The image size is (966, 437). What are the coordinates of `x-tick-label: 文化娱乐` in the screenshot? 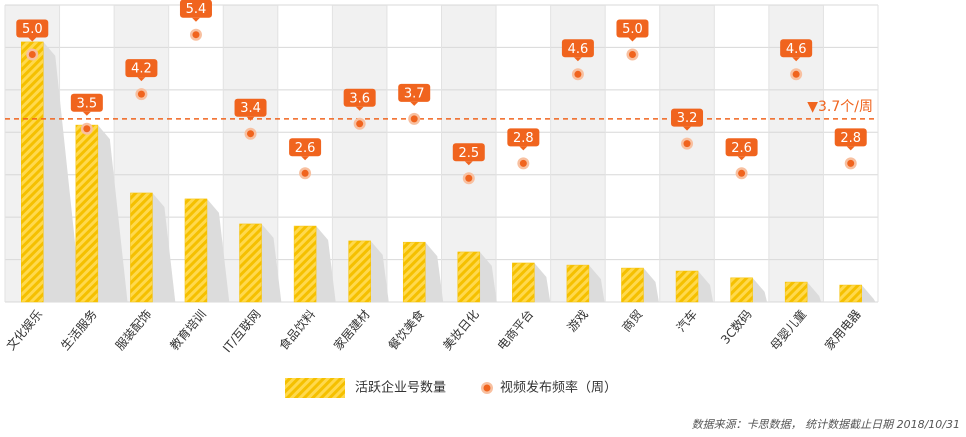 It's located at (24, 330).